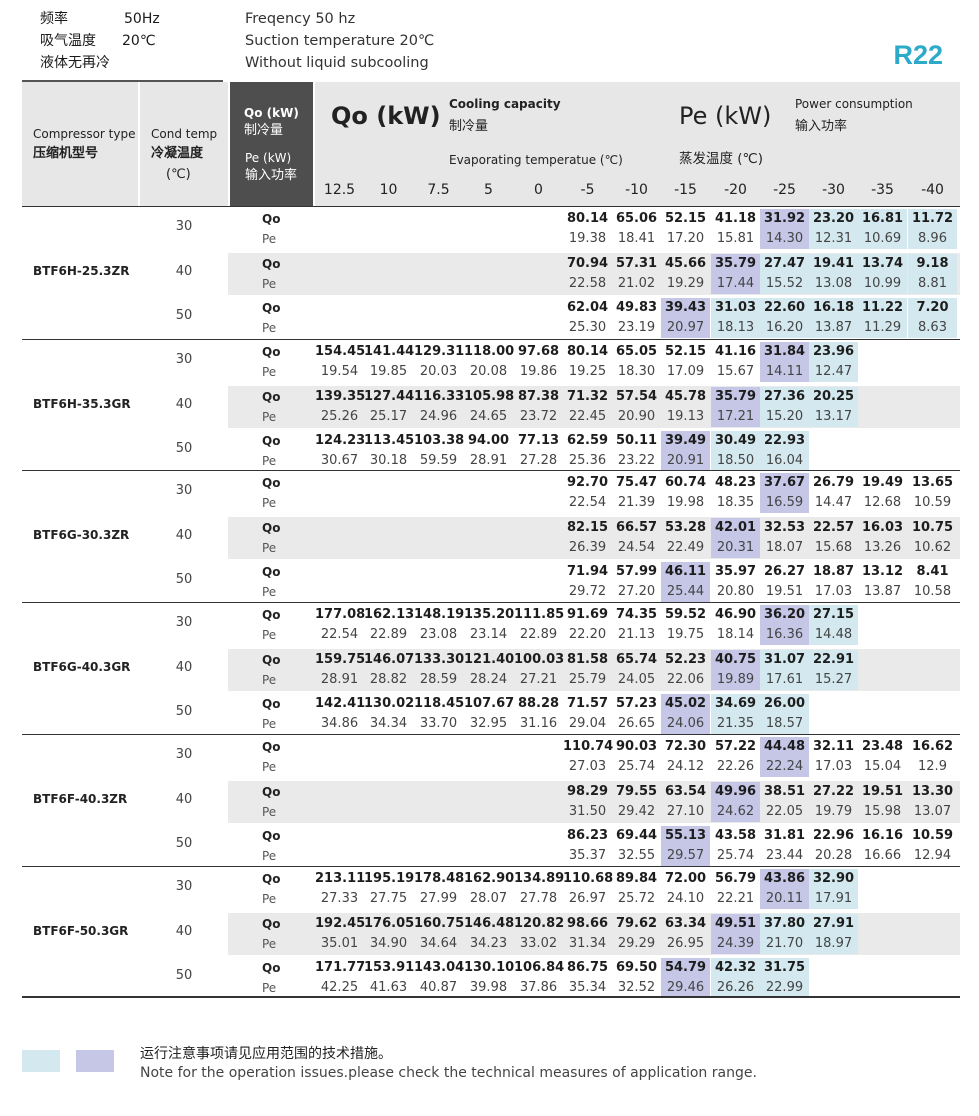 The image size is (979, 1116). What do you see at coordinates (833, 493) in the screenshot?
I see `data-cell: 26.79 14.47` at bounding box center [833, 493].